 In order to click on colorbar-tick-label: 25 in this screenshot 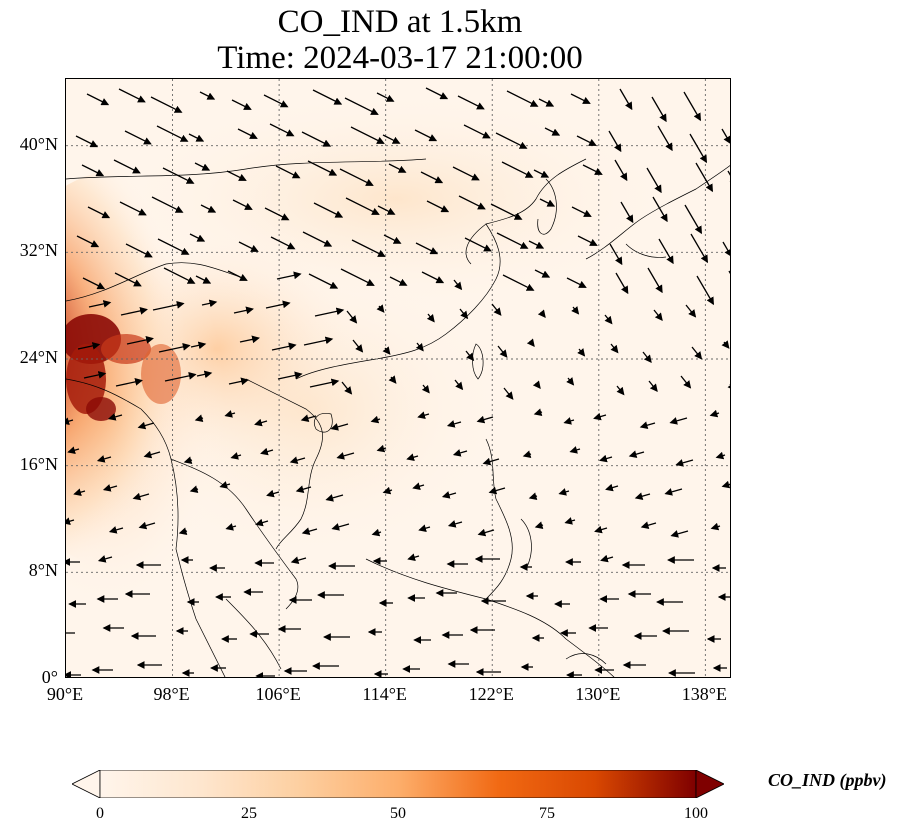, I will do `click(249, 813)`.